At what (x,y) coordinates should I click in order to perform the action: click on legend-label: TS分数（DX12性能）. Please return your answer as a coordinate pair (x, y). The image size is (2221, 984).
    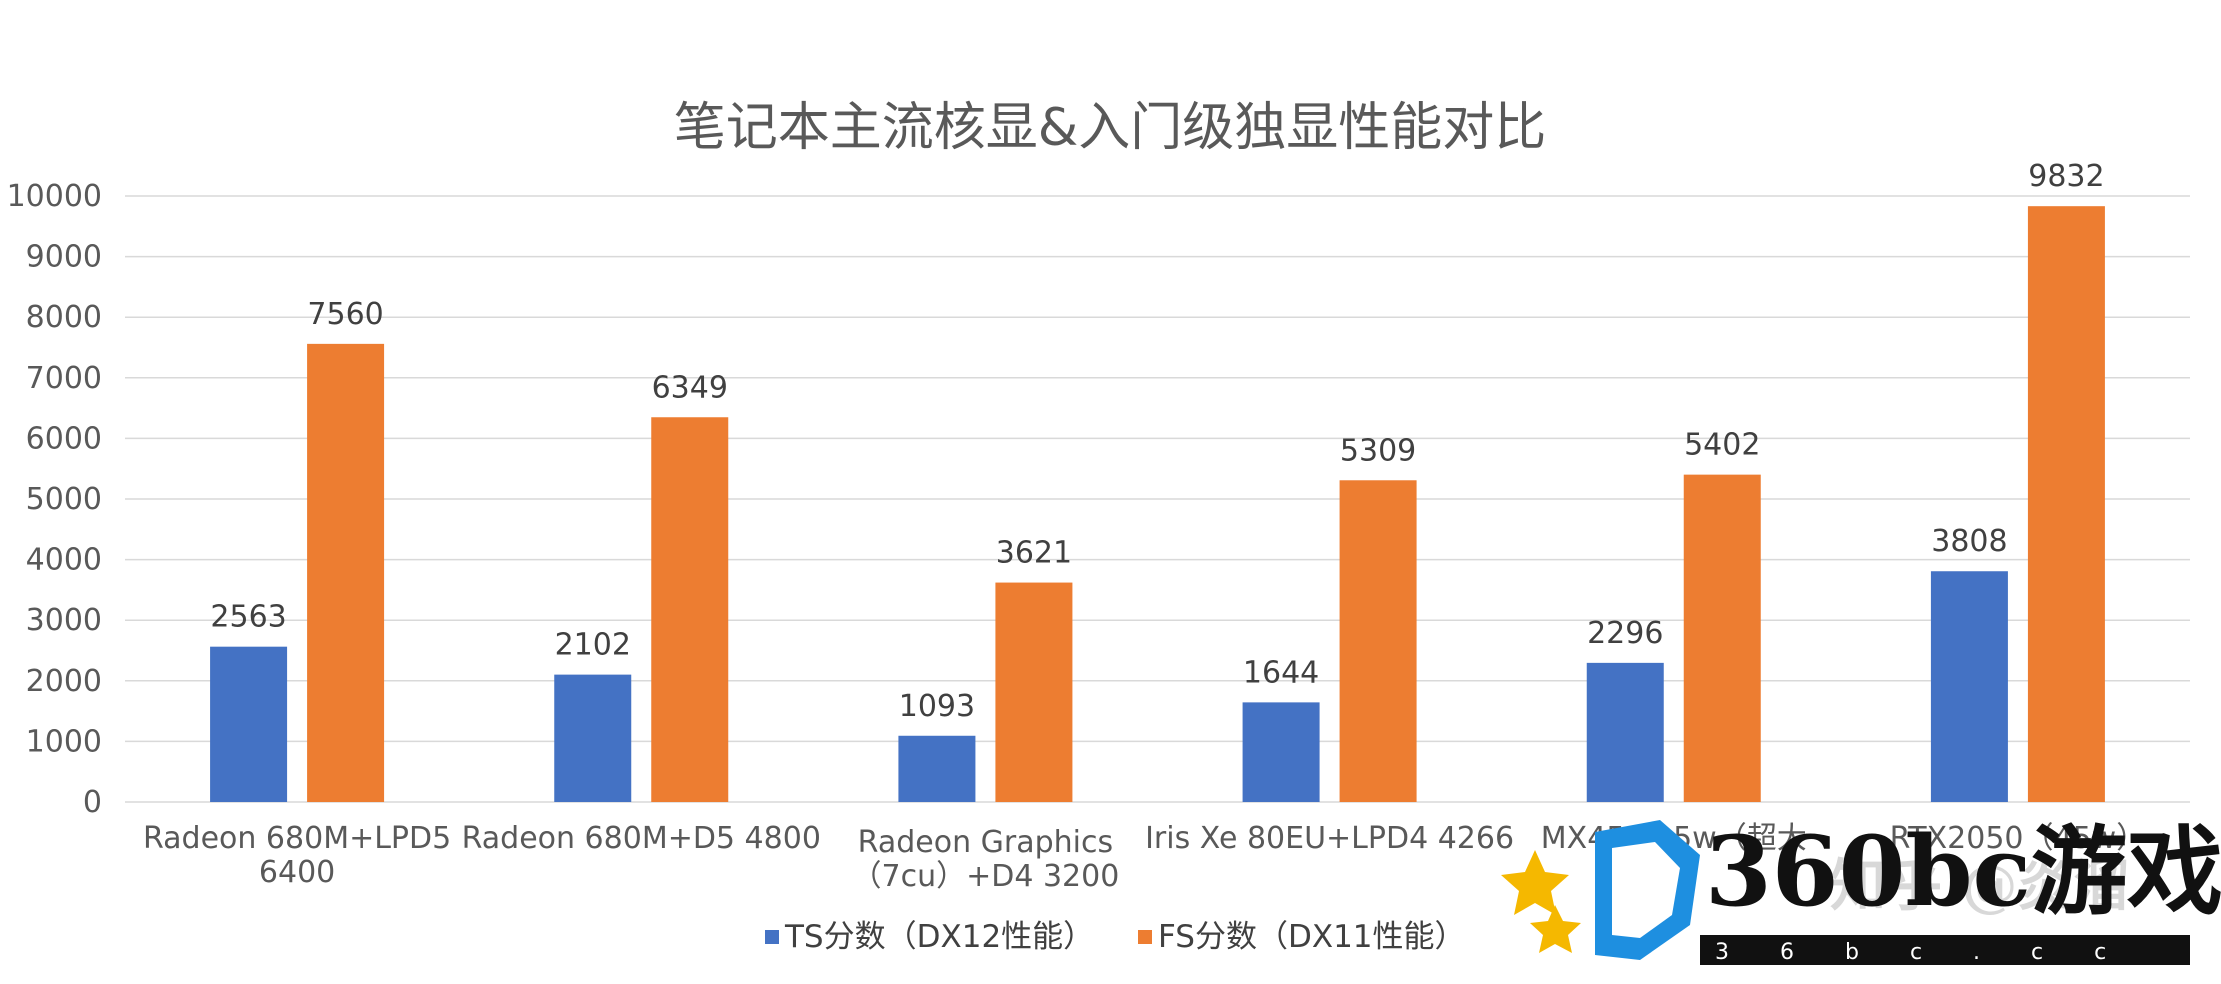
    Looking at the image, I should click on (939, 937).